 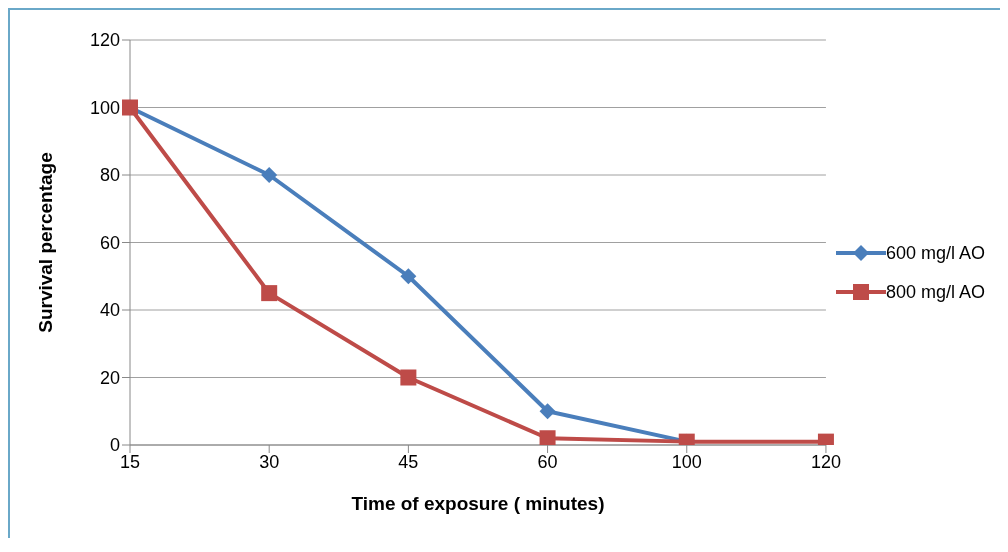 What do you see at coordinates (935, 292) in the screenshot?
I see `legend-label: 800 mg/l AO` at bounding box center [935, 292].